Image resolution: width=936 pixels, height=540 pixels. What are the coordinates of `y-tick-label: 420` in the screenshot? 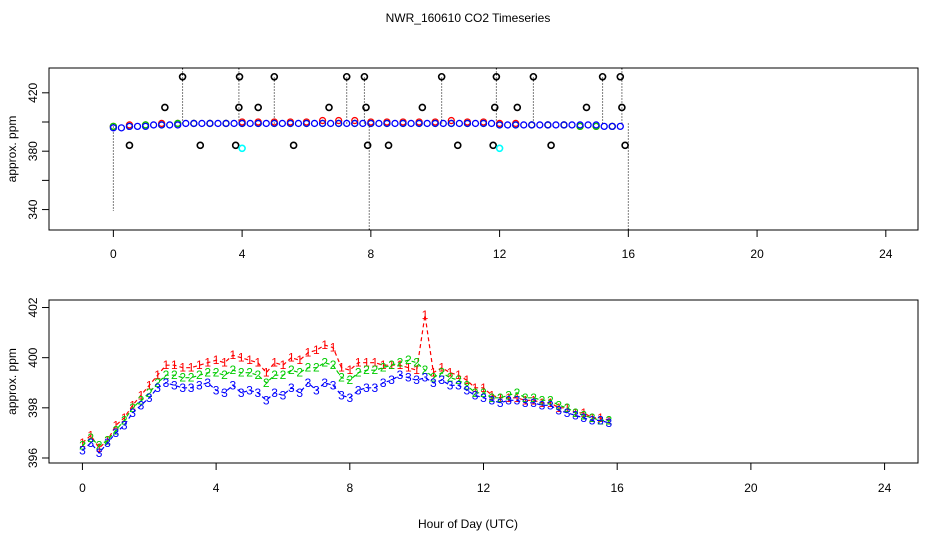 It's located at (33, 92).